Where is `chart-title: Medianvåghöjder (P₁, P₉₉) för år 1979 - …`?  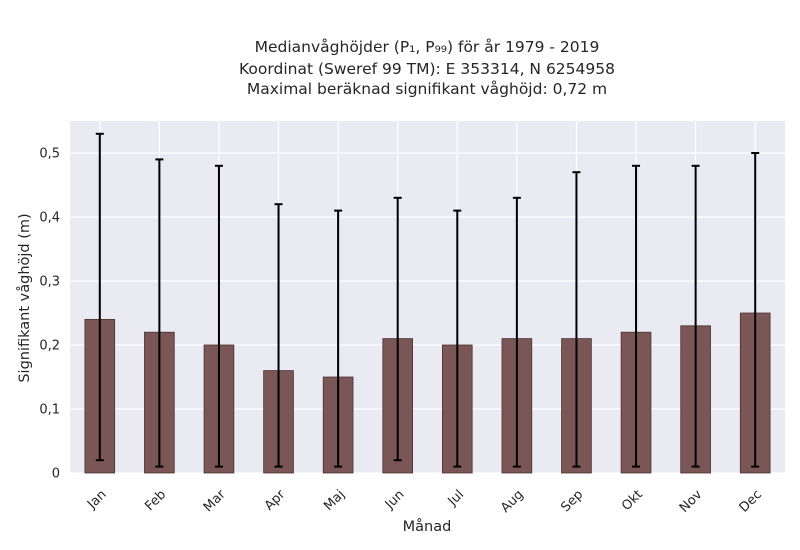
chart-title: Medianvåghöjder (P₁, P₉₉) för år 1979 - … is located at coordinates (427, 68).